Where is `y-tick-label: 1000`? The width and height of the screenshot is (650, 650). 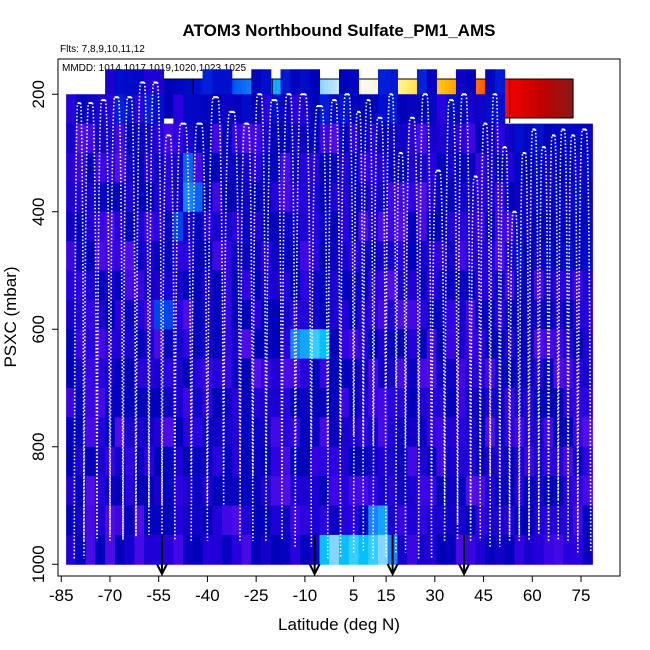 y-tick-label: 1000 is located at coordinates (38, 564).